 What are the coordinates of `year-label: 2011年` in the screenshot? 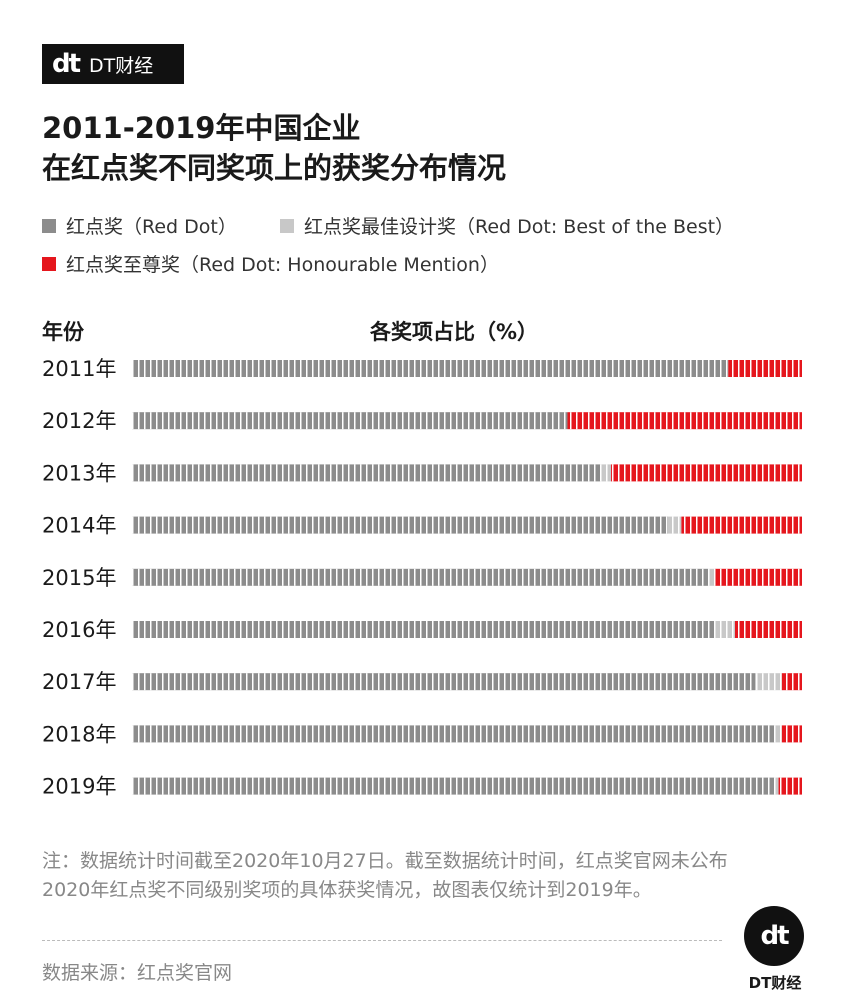 It's located at (79, 369).